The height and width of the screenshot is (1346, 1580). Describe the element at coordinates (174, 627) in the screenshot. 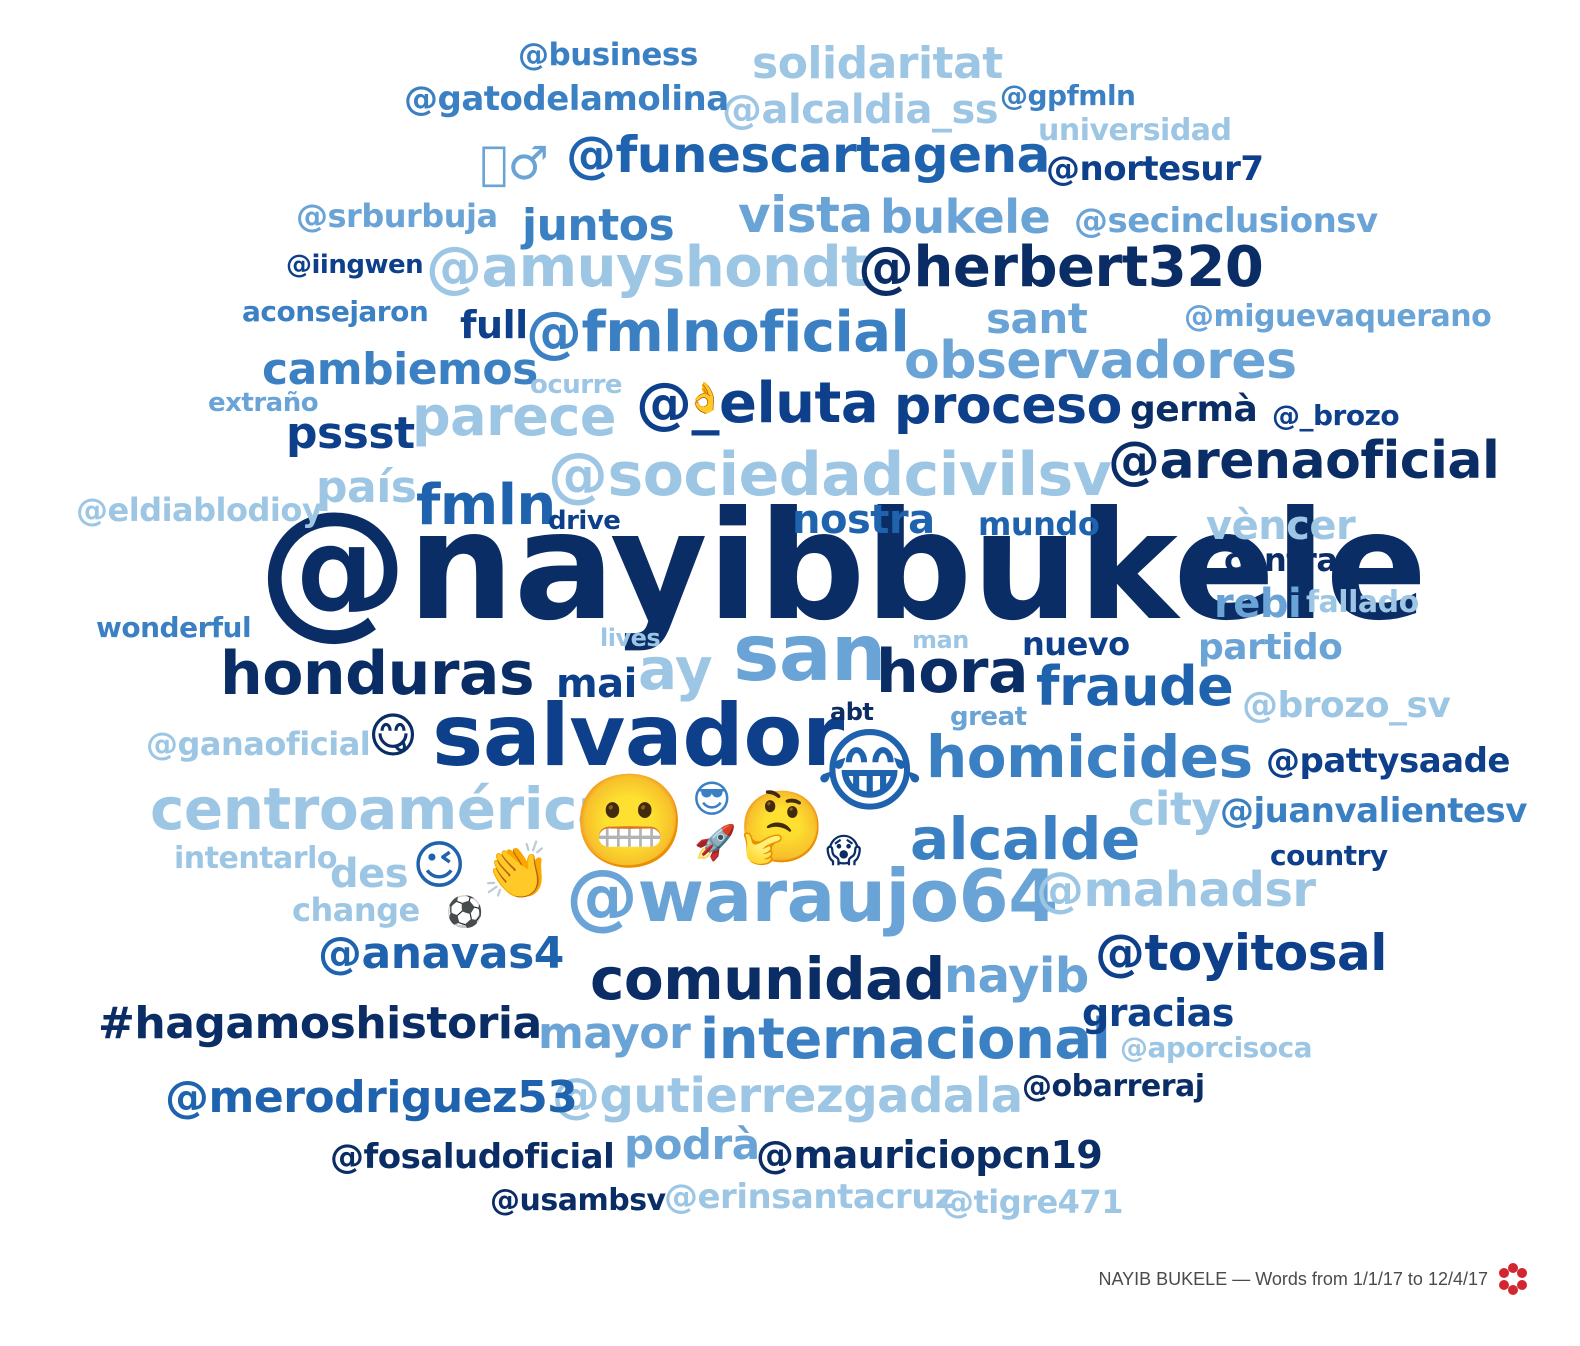

I see `word: wonderful` at that location.